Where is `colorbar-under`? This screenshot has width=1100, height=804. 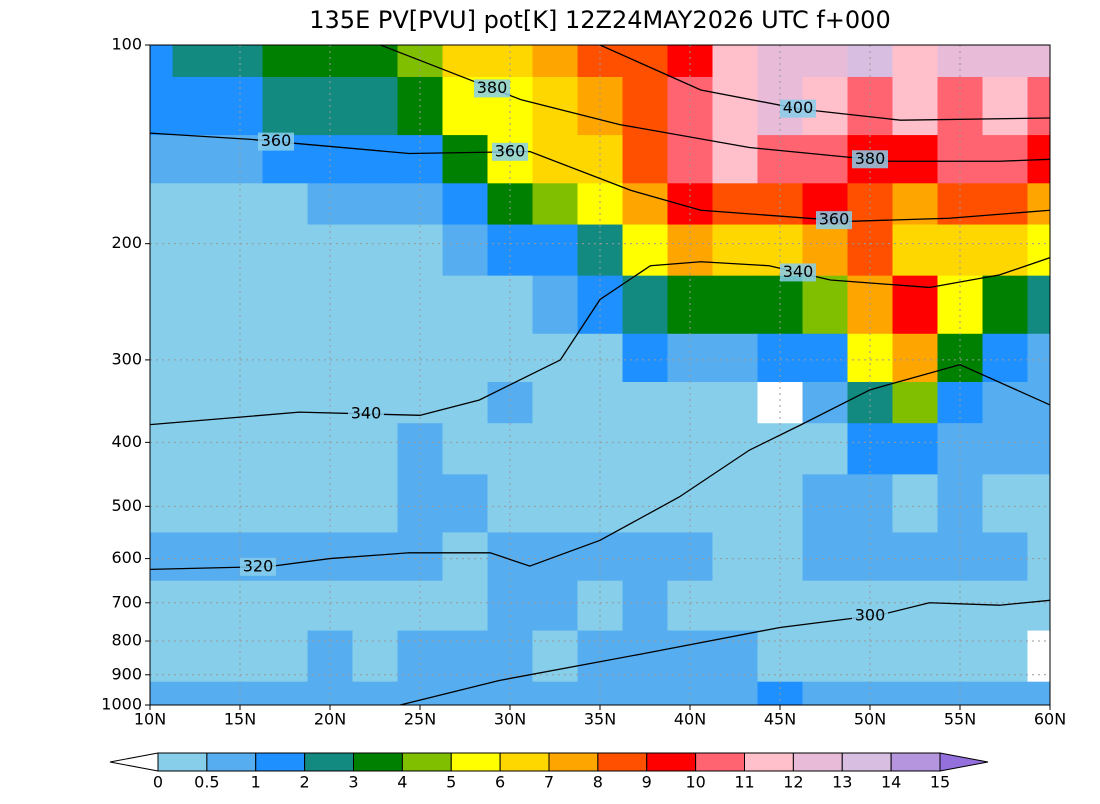
colorbar-under is located at coordinates (134, 762).